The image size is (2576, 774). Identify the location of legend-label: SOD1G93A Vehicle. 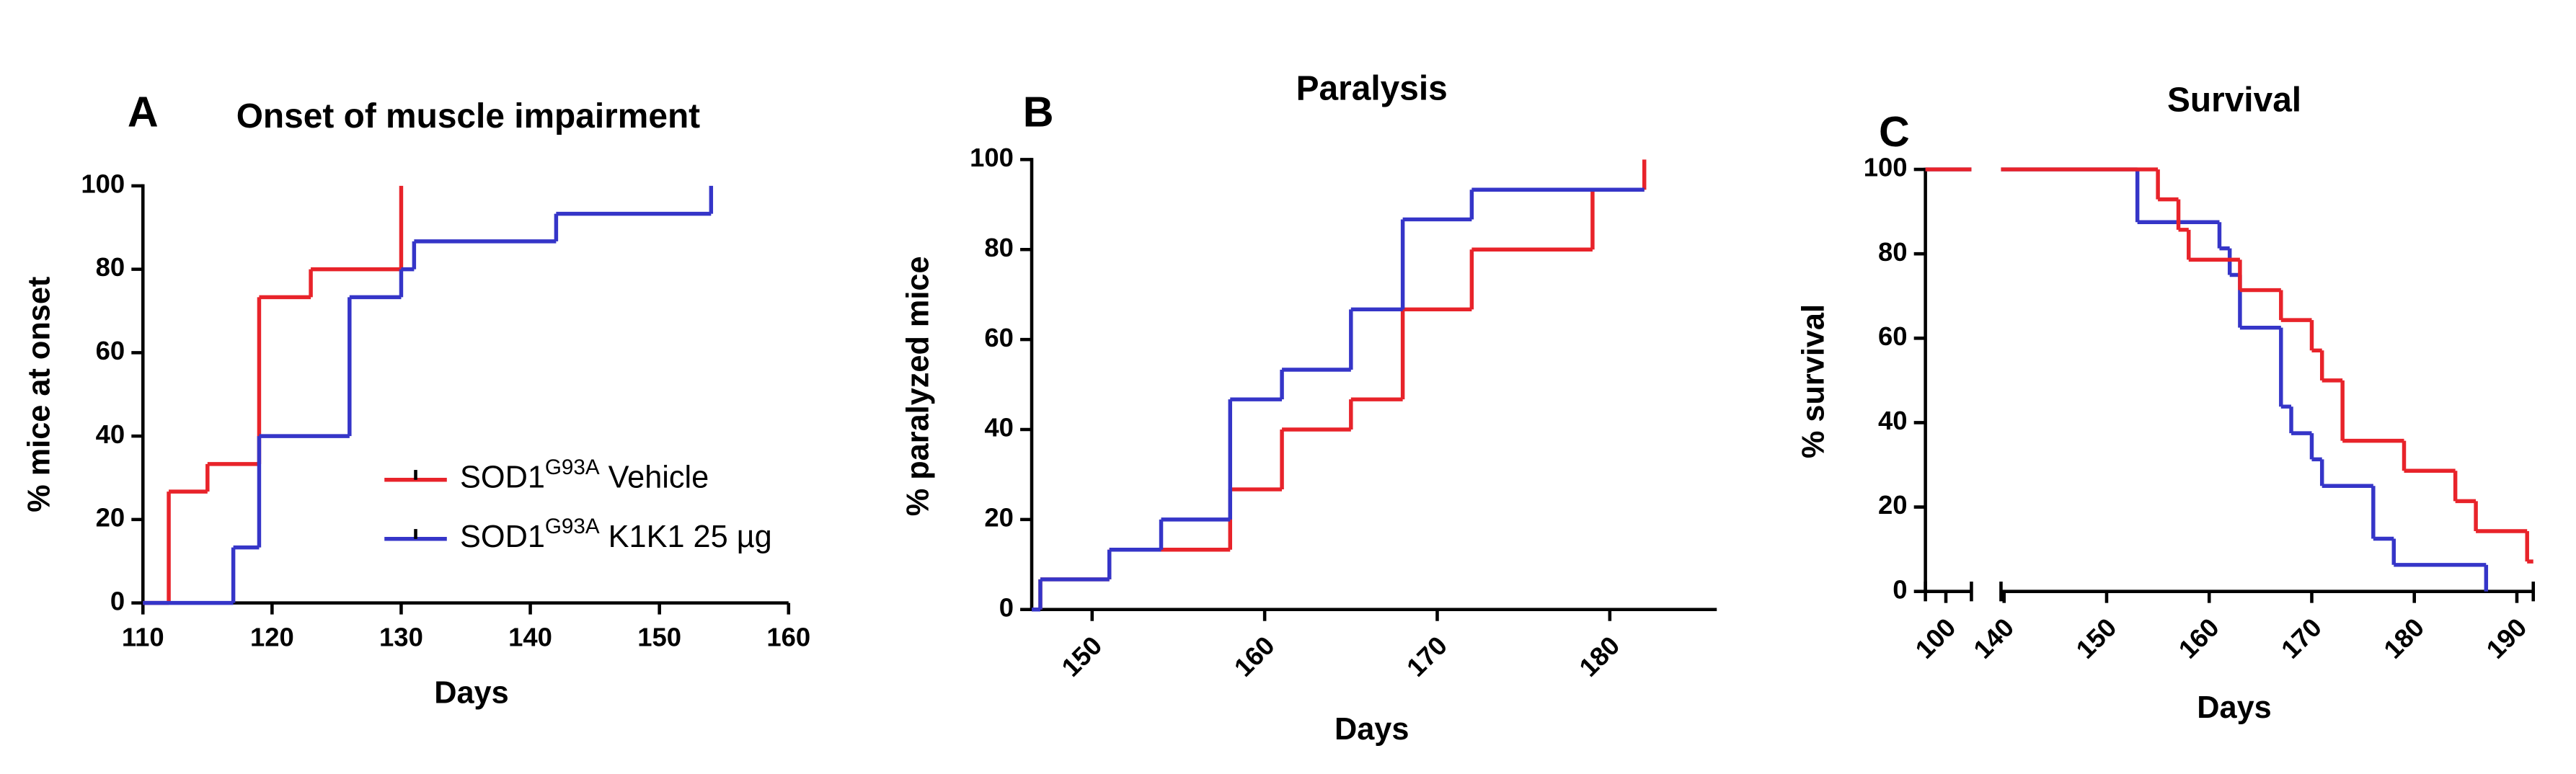
(584, 475).